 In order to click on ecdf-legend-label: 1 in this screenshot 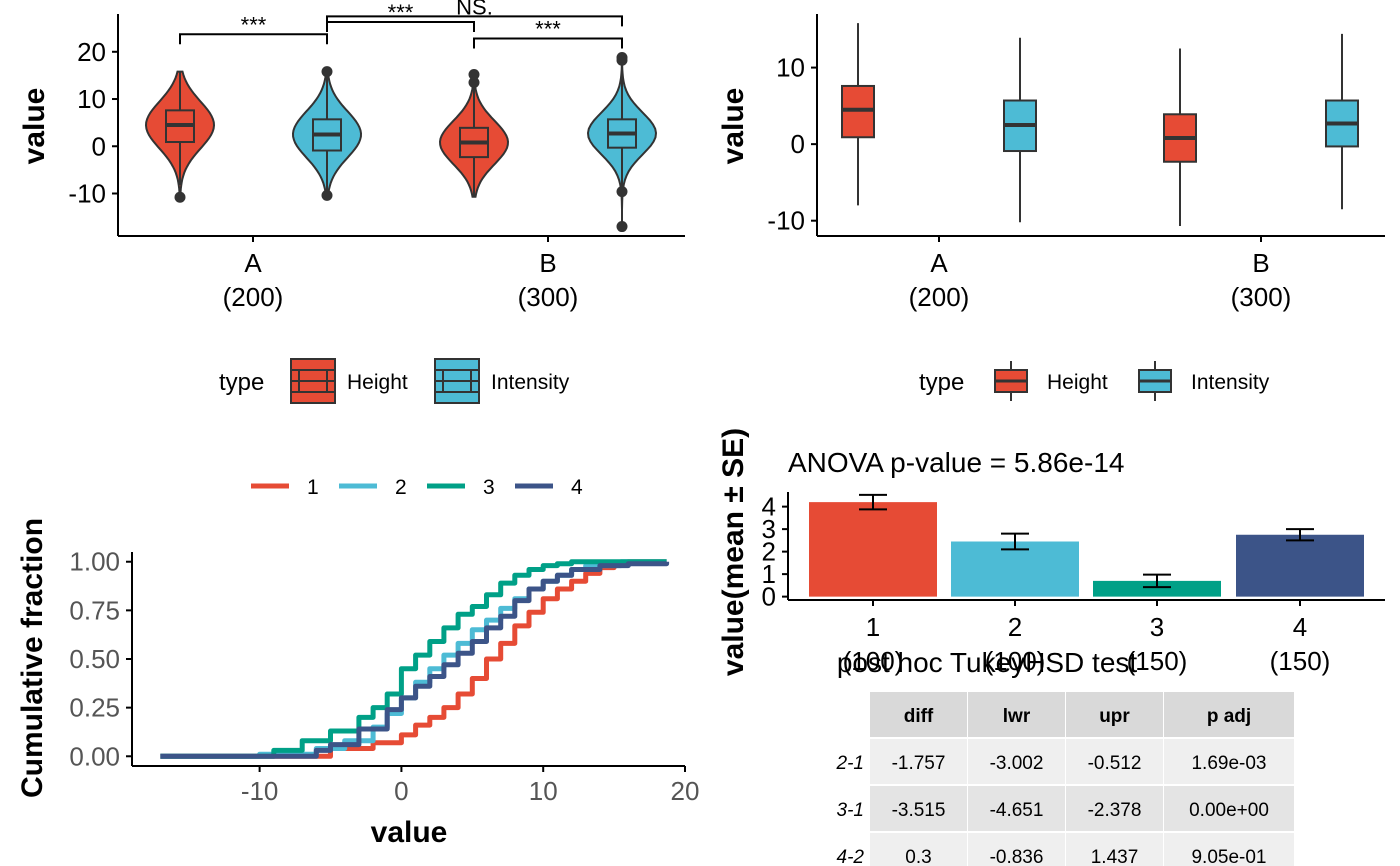, I will do `click(313, 487)`.